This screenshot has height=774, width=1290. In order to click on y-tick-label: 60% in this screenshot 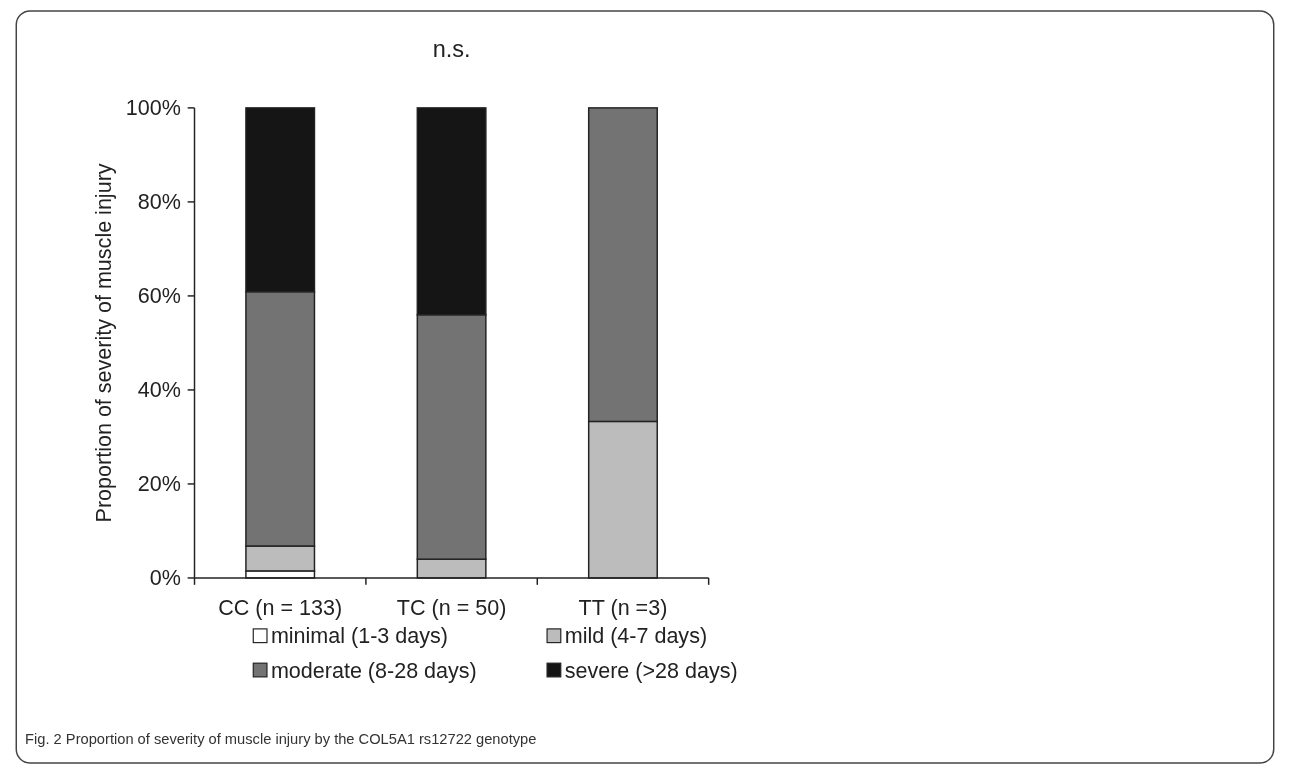, I will do `click(159, 296)`.